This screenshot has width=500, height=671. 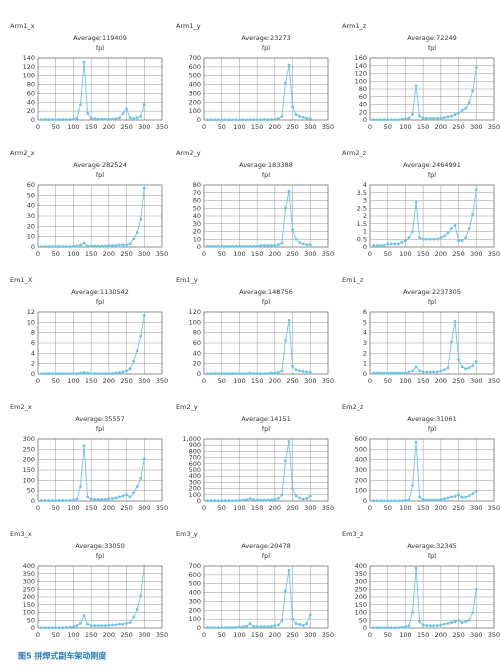 I want to click on y-tick-label: 12, so click(x=31, y=312).